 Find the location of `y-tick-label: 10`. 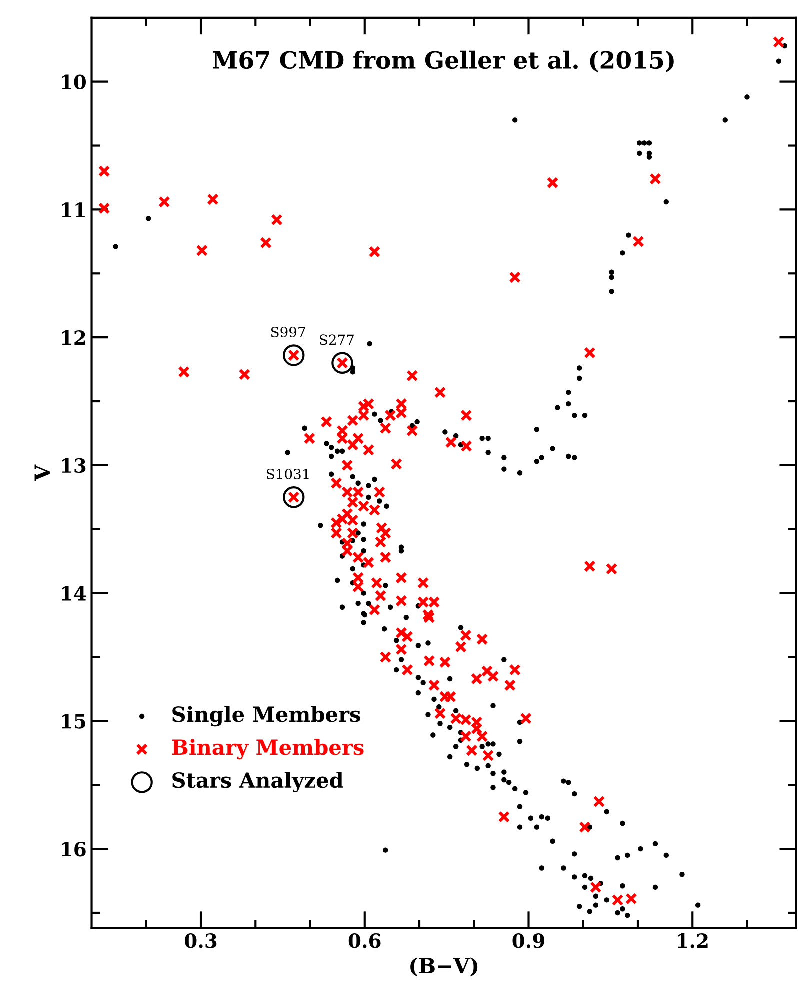

y-tick-label: 10 is located at coordinates (74, 82).